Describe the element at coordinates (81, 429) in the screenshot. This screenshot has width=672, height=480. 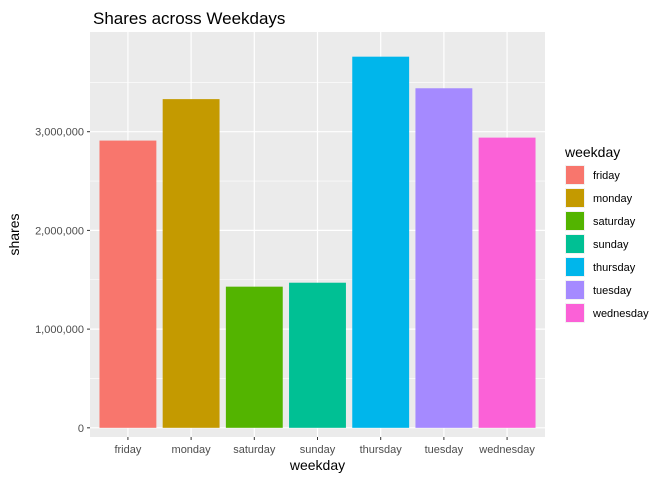
I see `y-tick-label: 0` at that location.